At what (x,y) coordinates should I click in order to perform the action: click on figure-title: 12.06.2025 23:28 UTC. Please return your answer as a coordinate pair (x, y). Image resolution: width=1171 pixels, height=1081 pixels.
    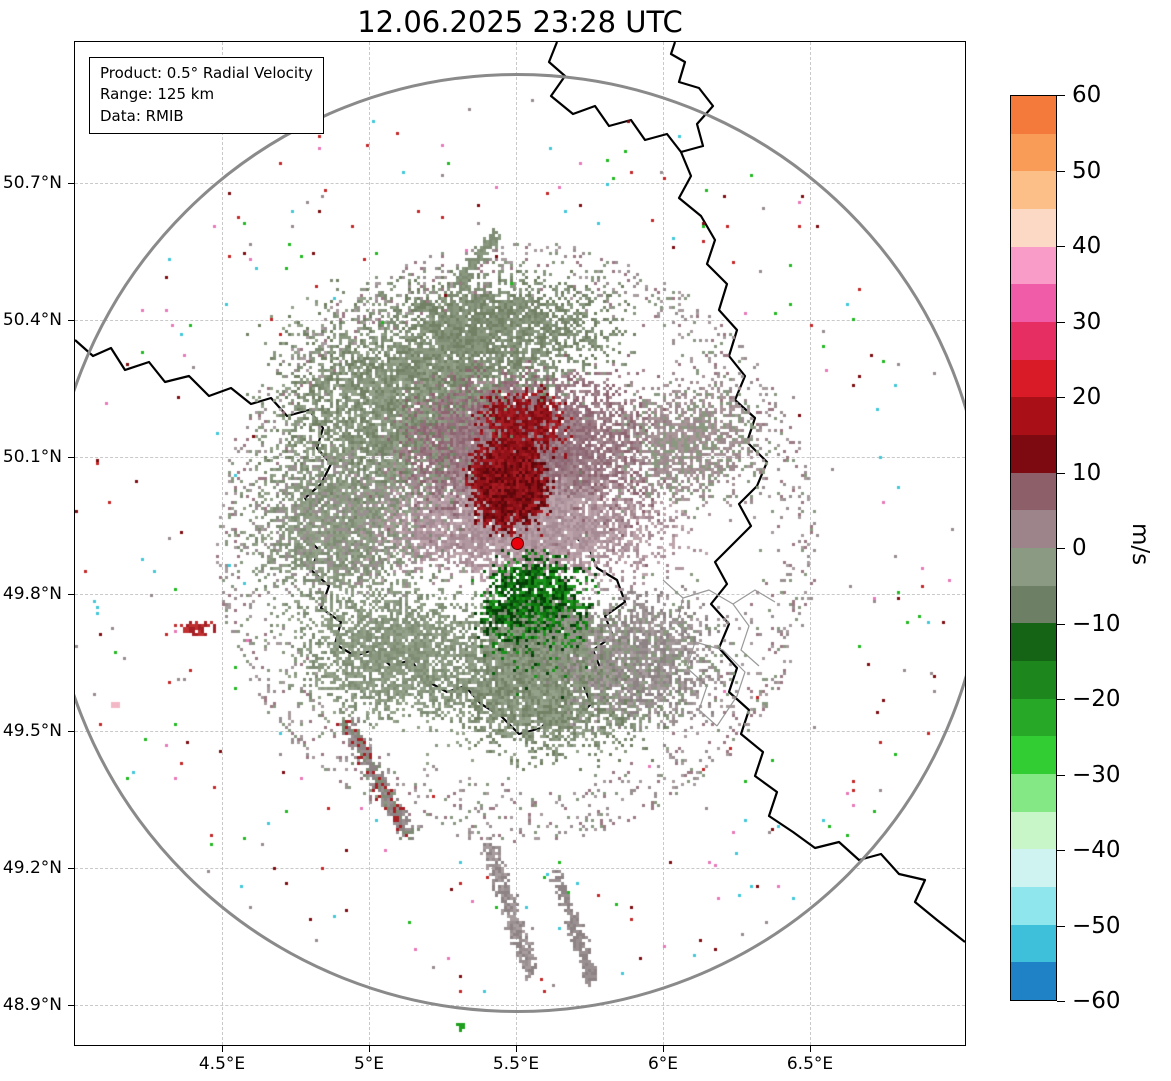
    Looking at the image, I should click on (520, 22).